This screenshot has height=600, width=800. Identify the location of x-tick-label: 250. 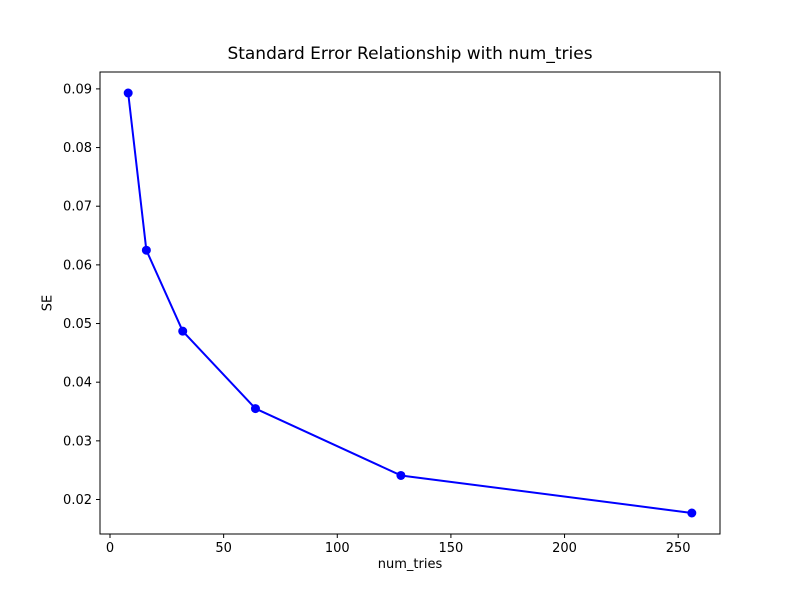
(678, 548).